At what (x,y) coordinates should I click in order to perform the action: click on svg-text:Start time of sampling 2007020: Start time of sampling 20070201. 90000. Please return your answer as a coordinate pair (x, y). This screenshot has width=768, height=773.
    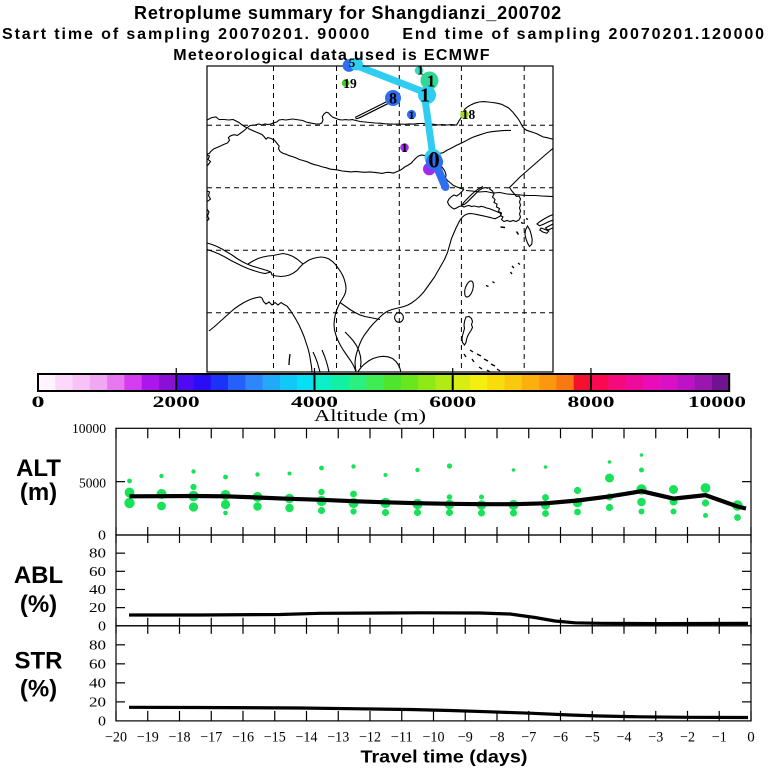
    Looking at the image, I should click on (186, 34).